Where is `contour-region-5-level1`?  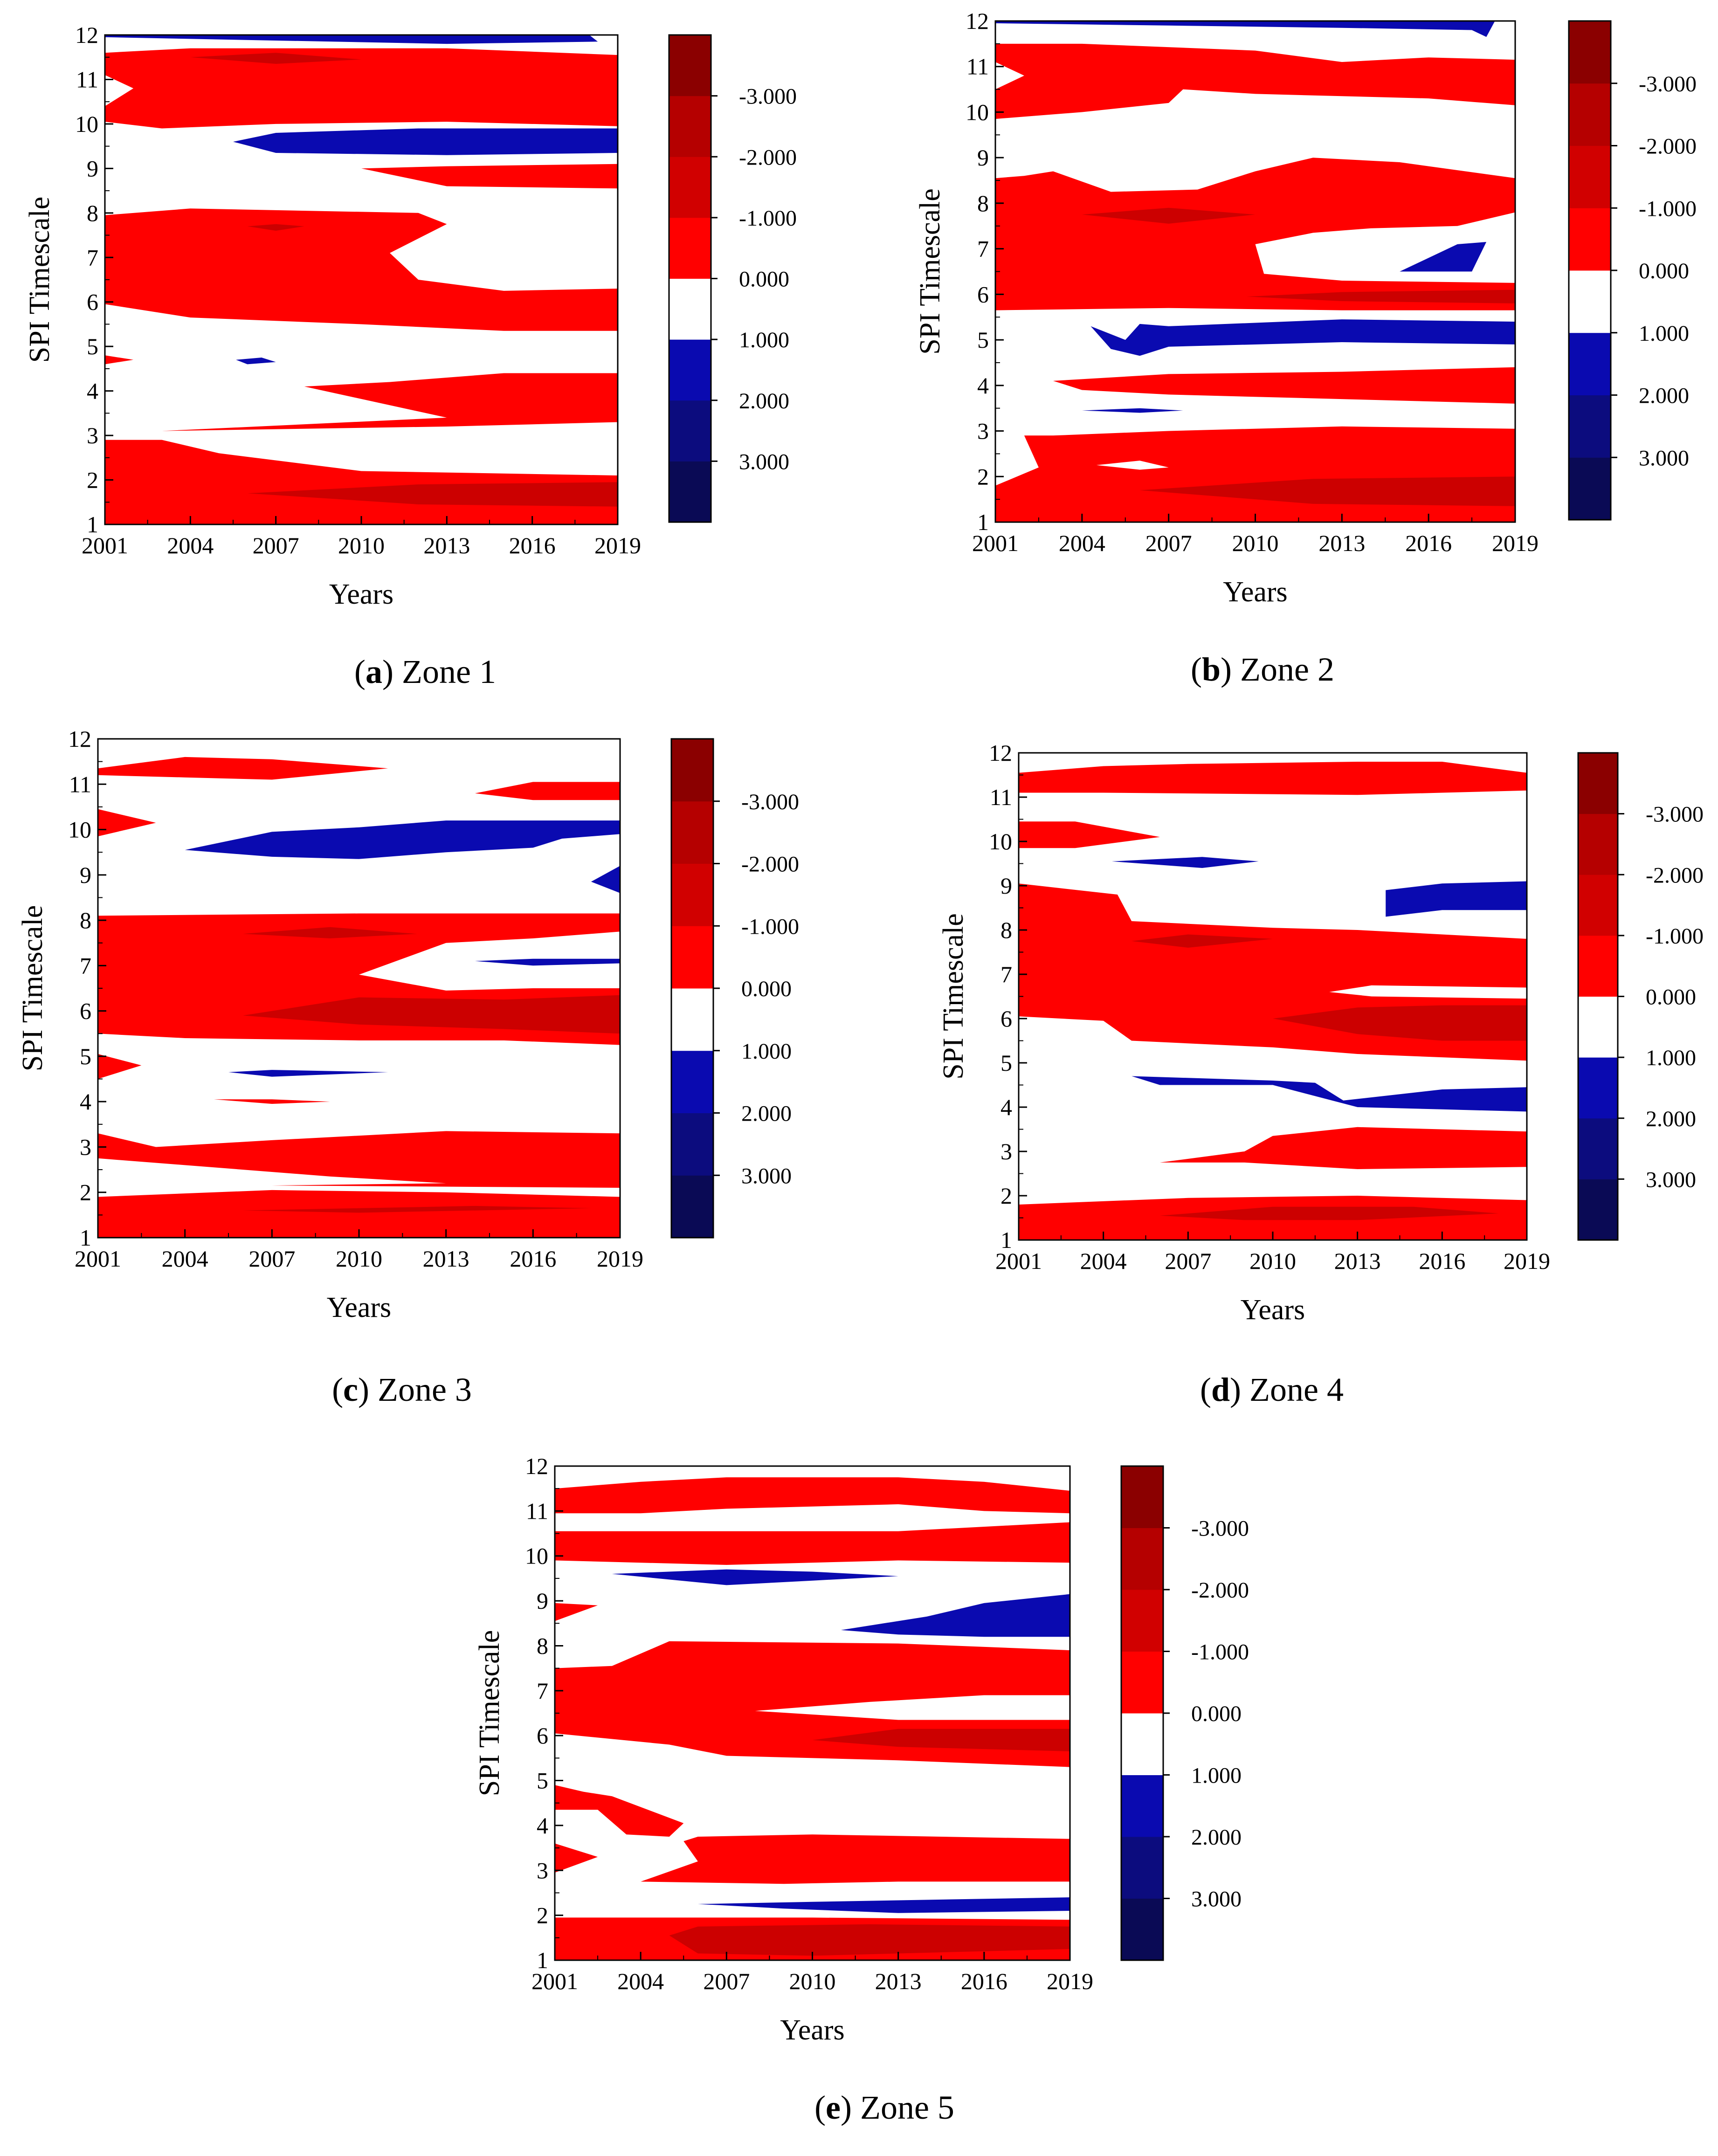
contour-region-5-level1 is located at coordinates (256, 361).